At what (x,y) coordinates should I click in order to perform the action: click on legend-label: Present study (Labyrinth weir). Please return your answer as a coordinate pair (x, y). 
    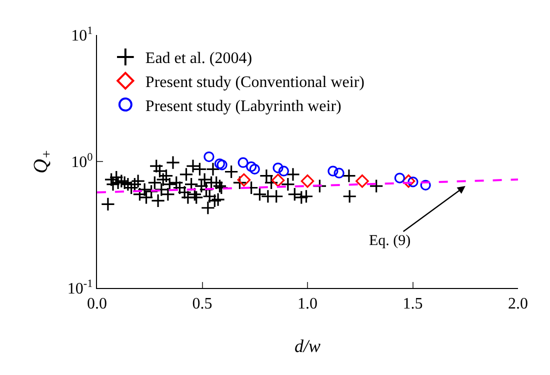
    Looking at the image, I should click on (243, 106).